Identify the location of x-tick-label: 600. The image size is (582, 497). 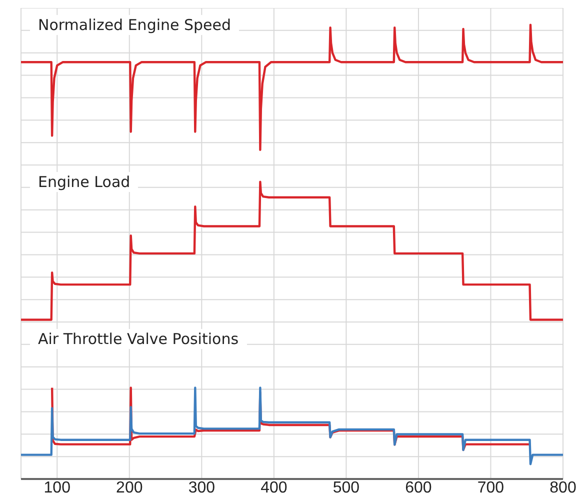
(418, 487).